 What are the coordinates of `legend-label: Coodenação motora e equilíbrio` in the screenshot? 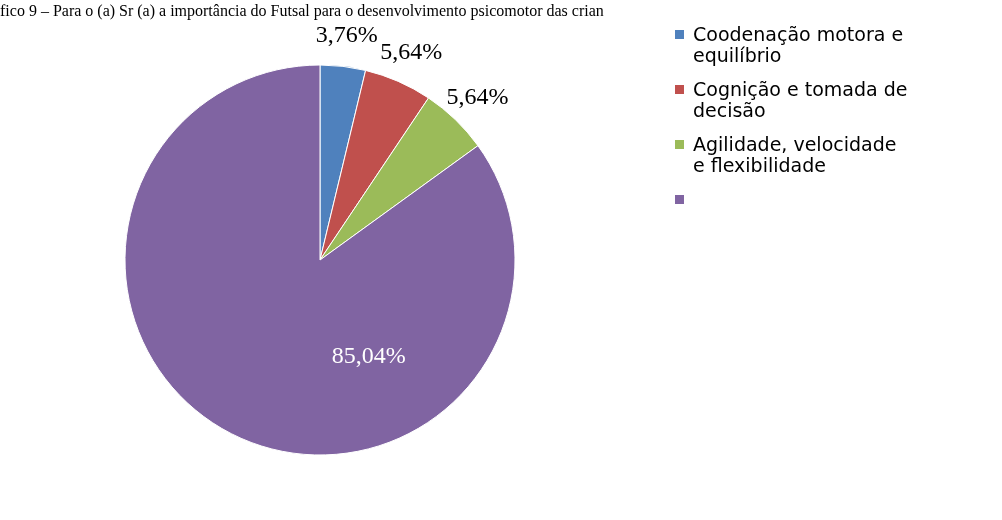 It's located at (798, 44).